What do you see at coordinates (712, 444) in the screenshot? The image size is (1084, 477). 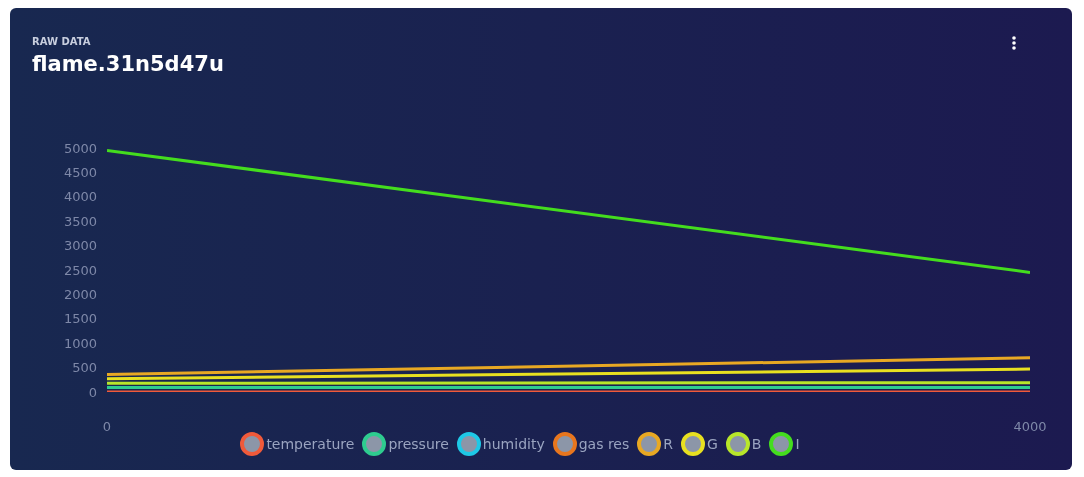 I see `legend-label: G` at bounding box center [712, 444].